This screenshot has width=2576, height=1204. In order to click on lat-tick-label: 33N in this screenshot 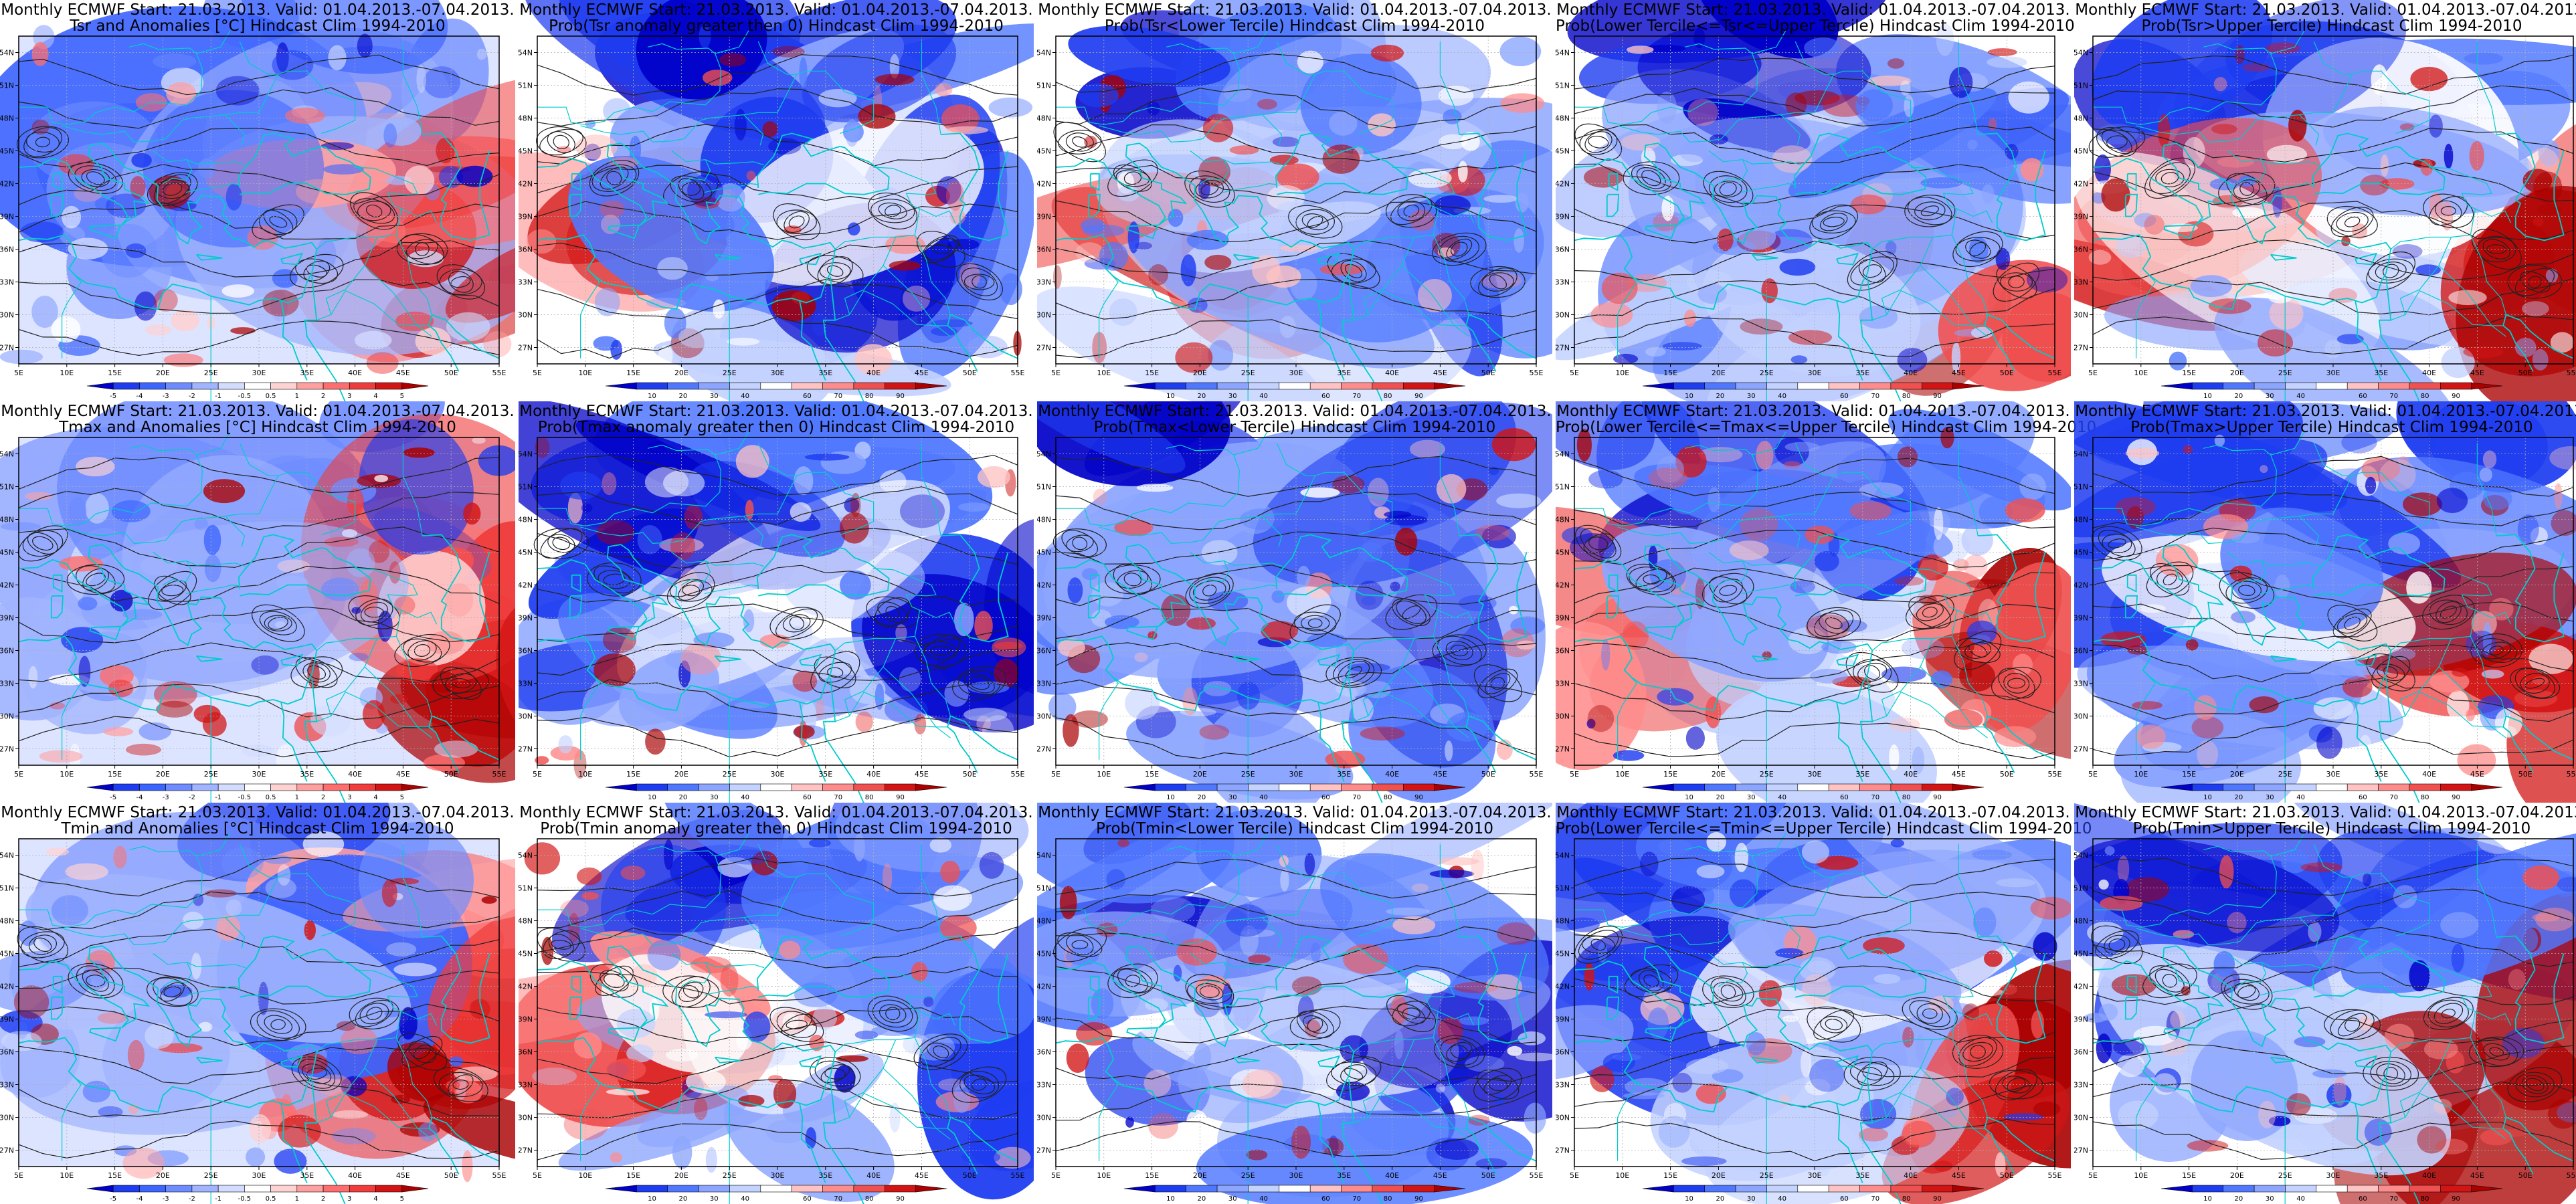, I will do `click(526, 684)`.